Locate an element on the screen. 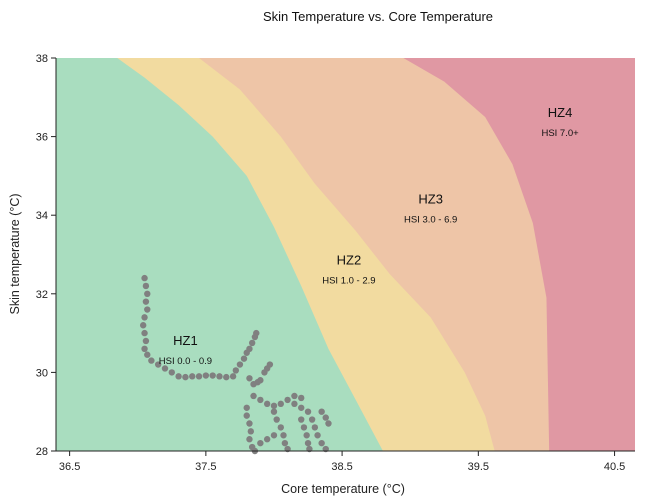 The width and height of the screenshot is (658, 500). zone-hz4-range: HSI 7.0+ is located at coordinates (560, 133).